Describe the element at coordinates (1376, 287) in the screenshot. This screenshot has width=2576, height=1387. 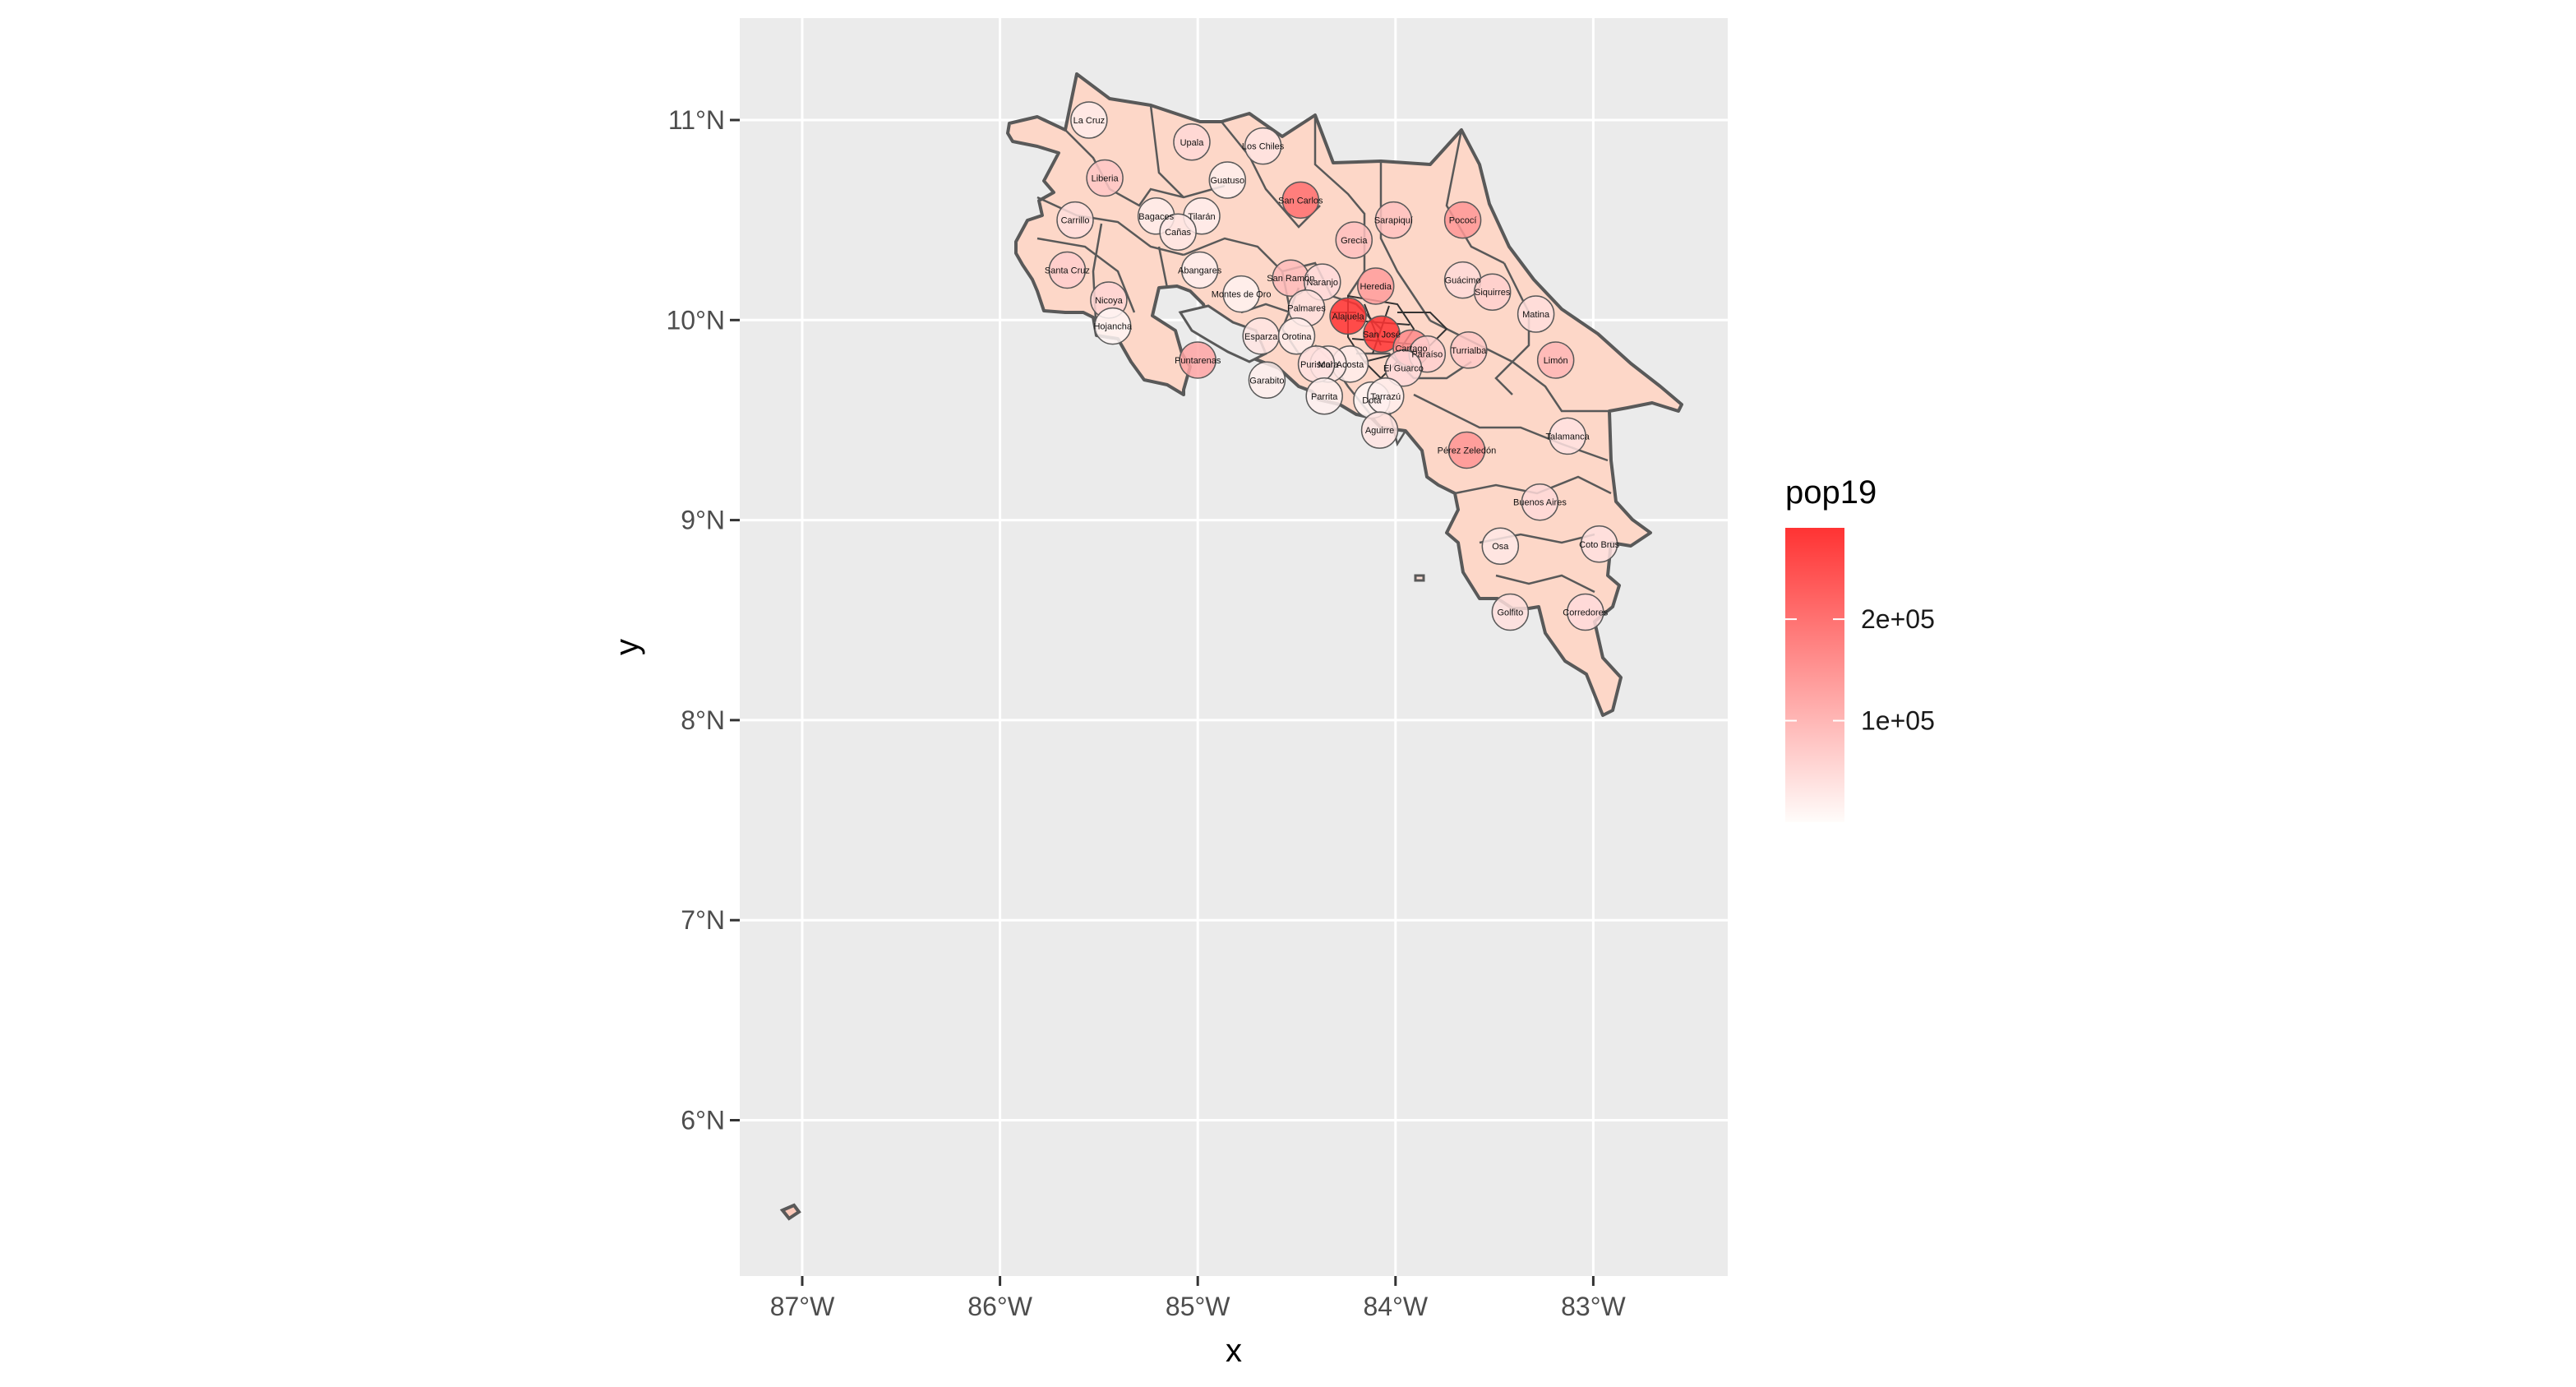
I see `region-label-heredia: Heredia` at that location.